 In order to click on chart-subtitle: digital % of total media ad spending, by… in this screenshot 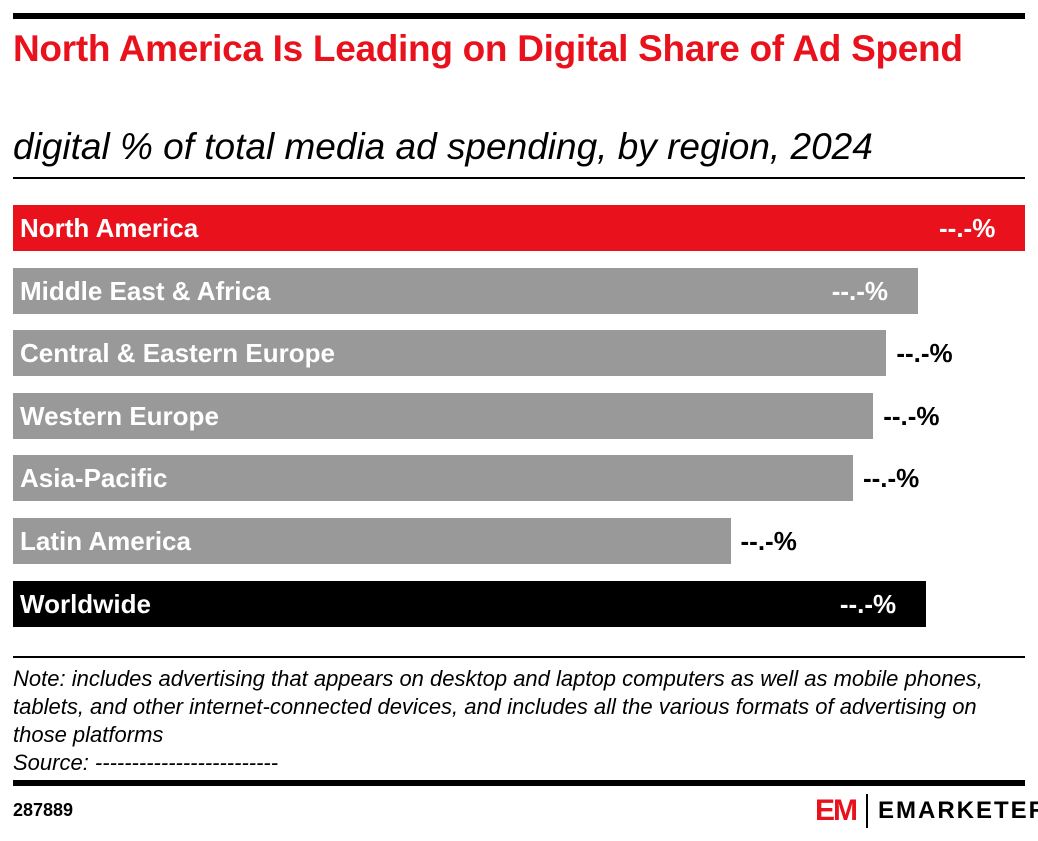, I will do `click(443, 146)`.